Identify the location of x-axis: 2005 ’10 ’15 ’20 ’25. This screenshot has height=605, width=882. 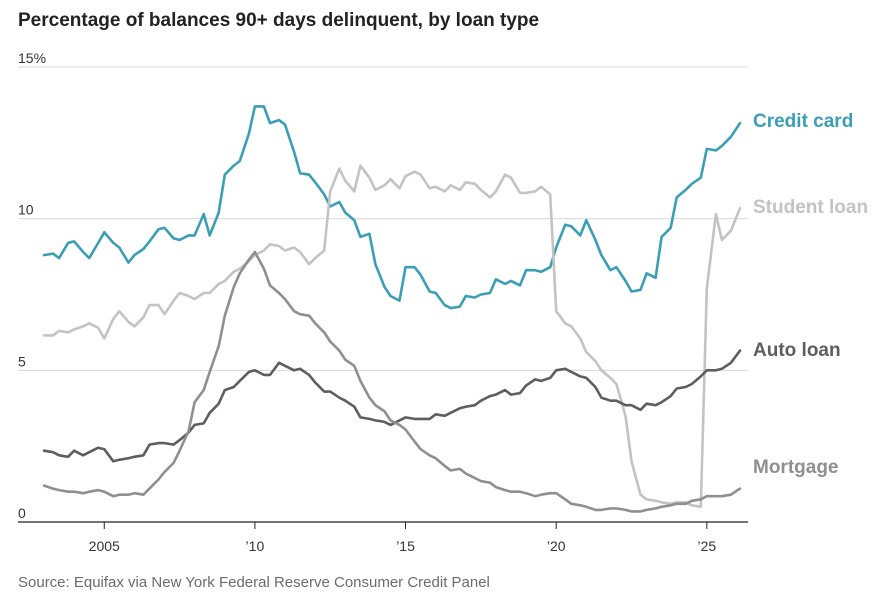
(383, 537).